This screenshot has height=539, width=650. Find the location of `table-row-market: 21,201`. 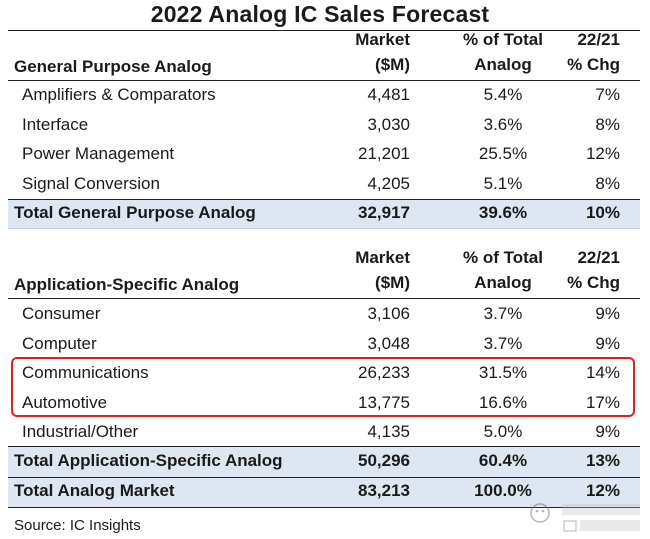

table-row-market: 21,201 is located at coordinates (384, 153).